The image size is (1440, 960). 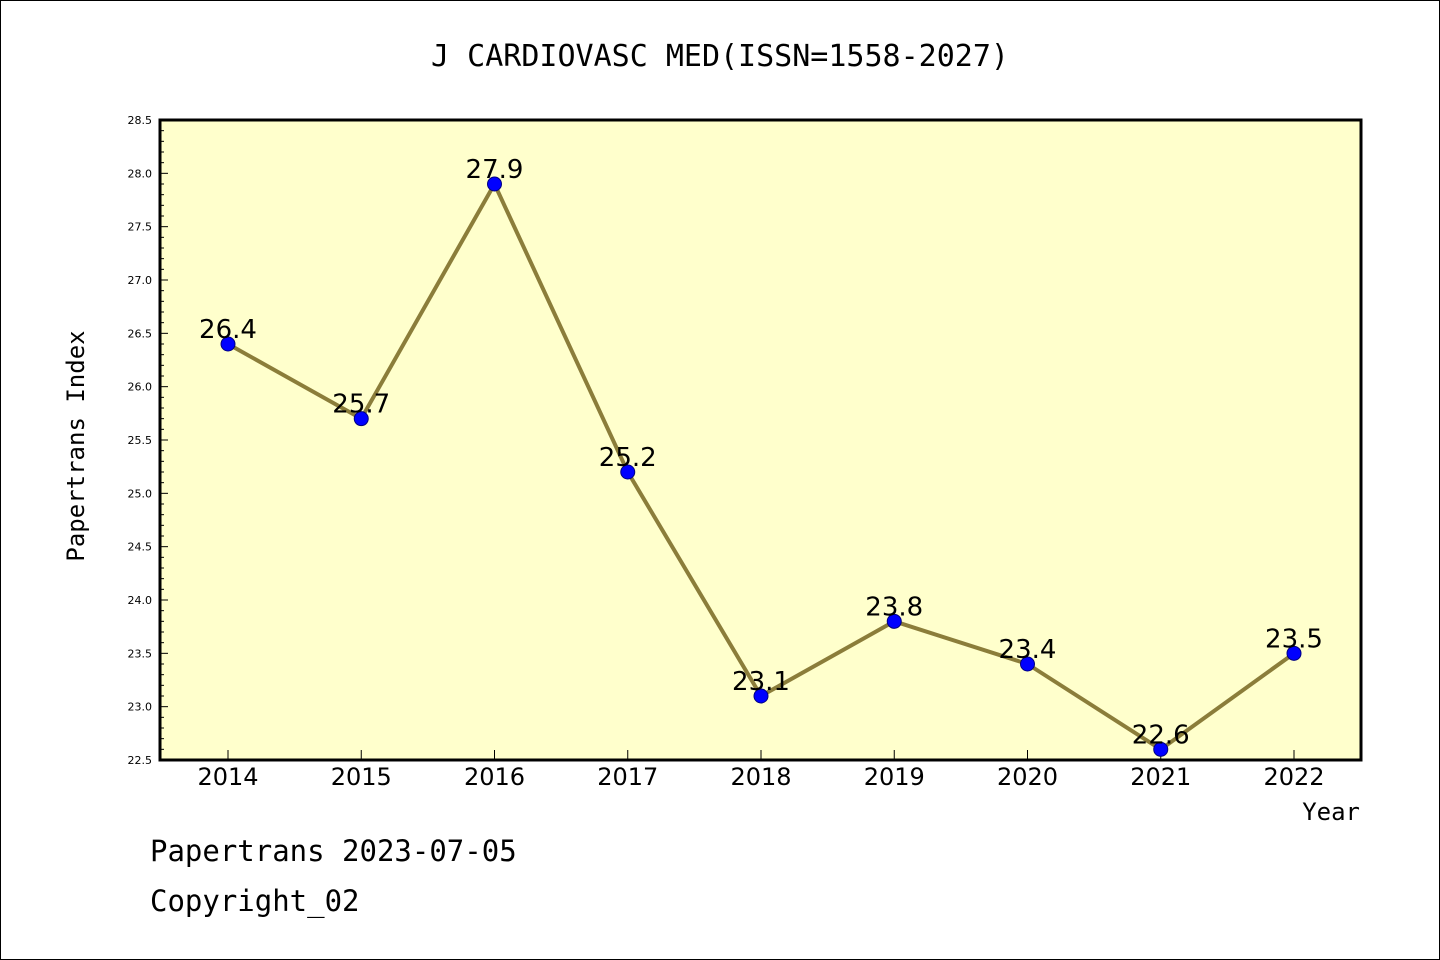 I want to click on y-tick-label: 23.0, so click(x=140, y=707).